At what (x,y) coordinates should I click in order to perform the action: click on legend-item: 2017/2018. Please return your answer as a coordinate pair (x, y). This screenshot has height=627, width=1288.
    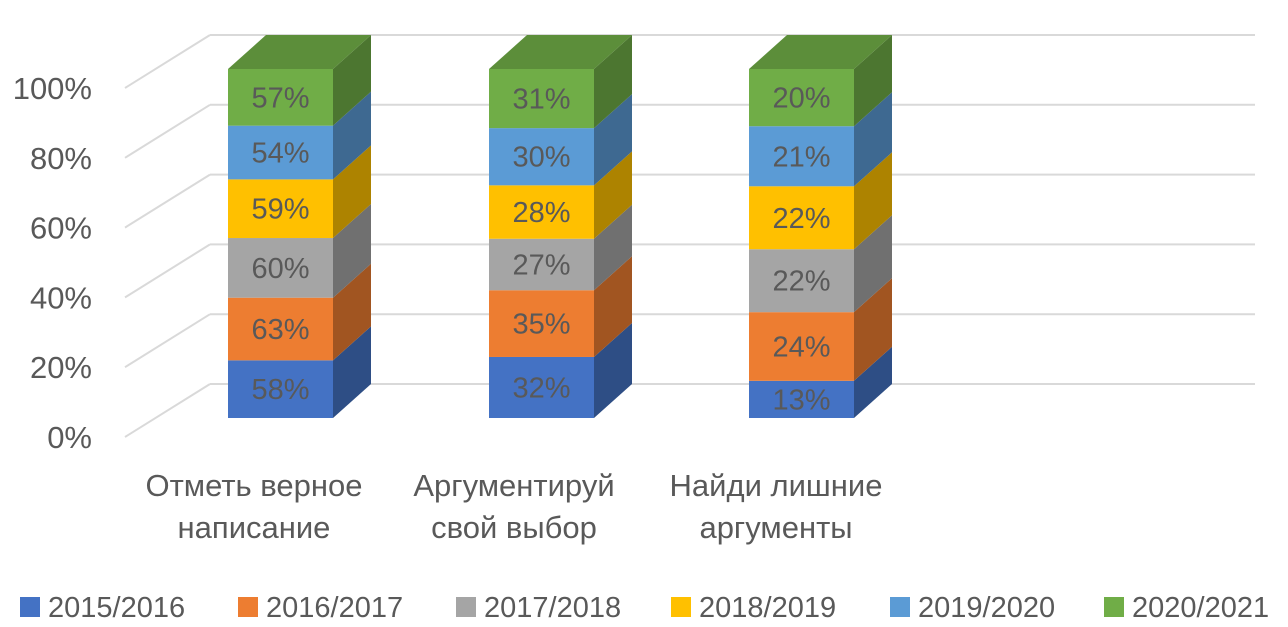
    Looking at the image, I should click on (538, 608).